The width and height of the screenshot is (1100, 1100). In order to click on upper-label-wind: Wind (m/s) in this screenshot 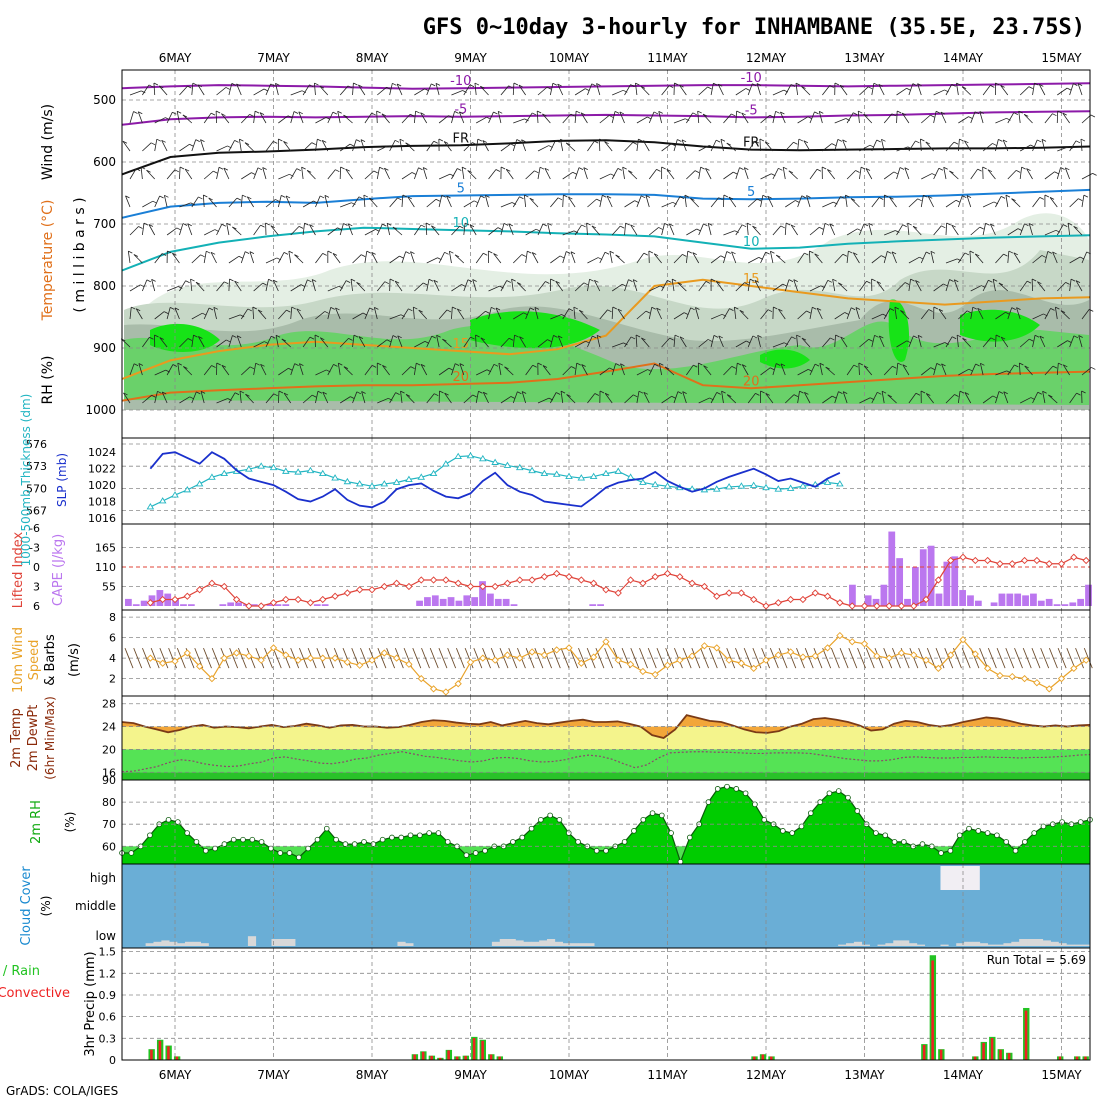, I will do `click(48, 142)`.